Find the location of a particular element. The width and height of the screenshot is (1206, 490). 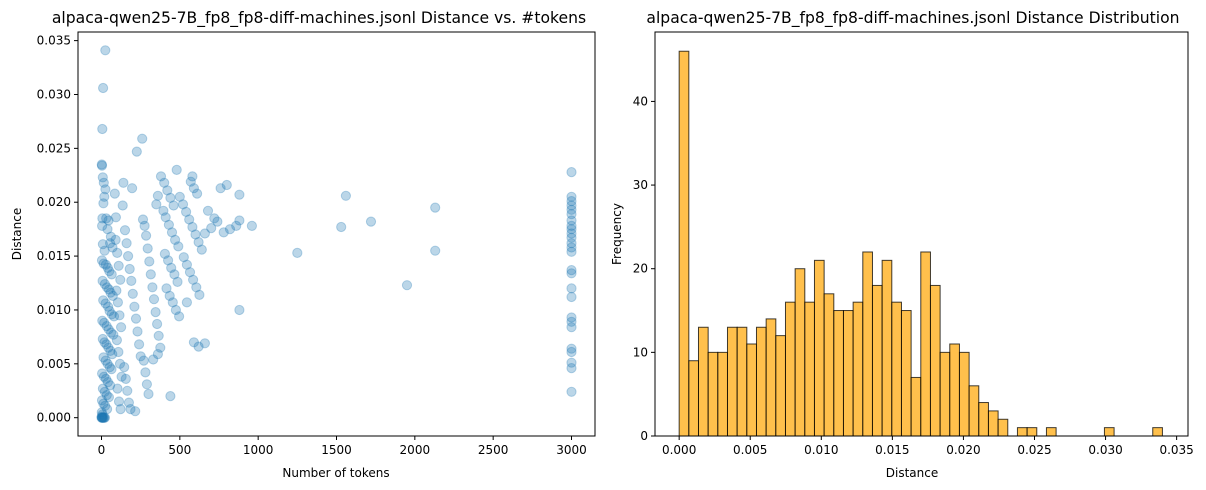

y-tick-label: 0.030 is located at coordinates (54, 94).